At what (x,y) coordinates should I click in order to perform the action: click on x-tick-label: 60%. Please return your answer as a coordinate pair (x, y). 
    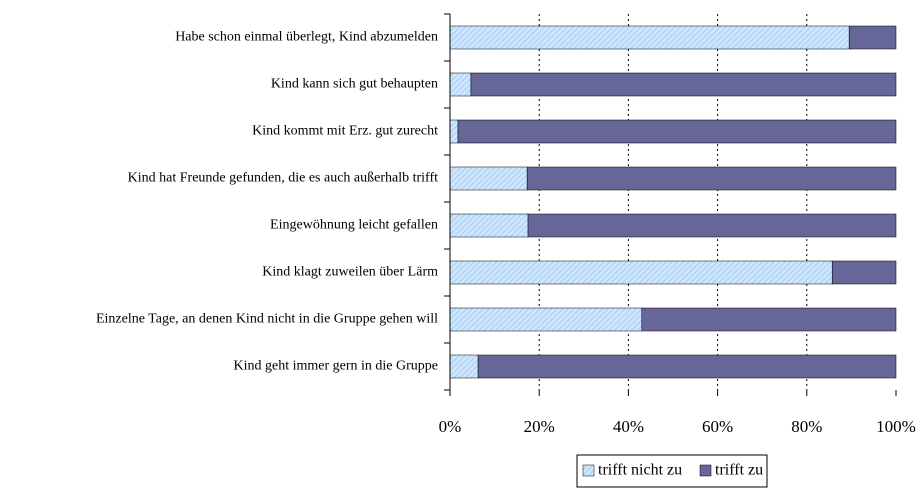
    Looking at the image, I should click on (717, 426).